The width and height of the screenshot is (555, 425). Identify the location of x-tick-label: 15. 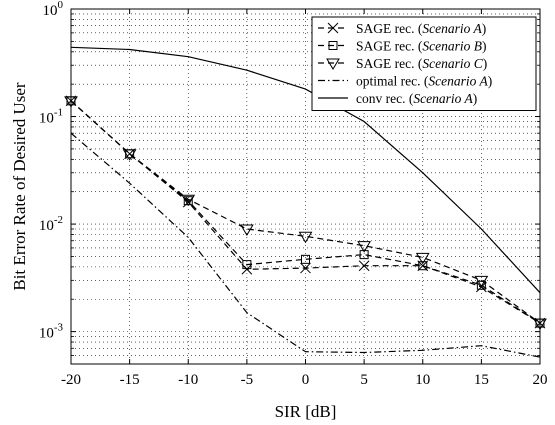
(481, 380).